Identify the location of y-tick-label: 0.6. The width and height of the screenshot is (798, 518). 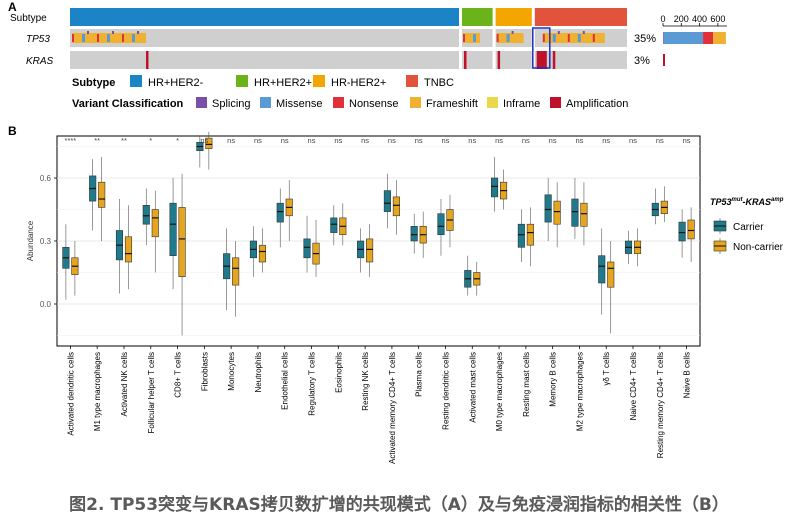
(46, 178).